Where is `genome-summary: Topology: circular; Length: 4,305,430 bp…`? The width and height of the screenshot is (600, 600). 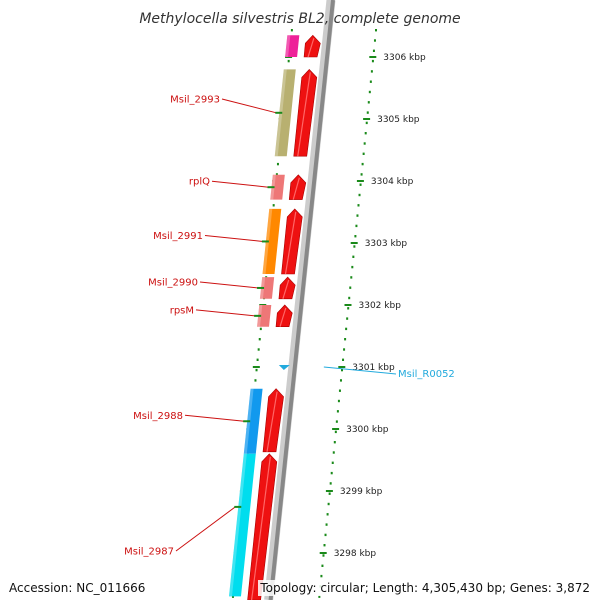
genome-summary: Topology: circular; Length: 4,305,430 bp… is located at coordinates (425, 588).